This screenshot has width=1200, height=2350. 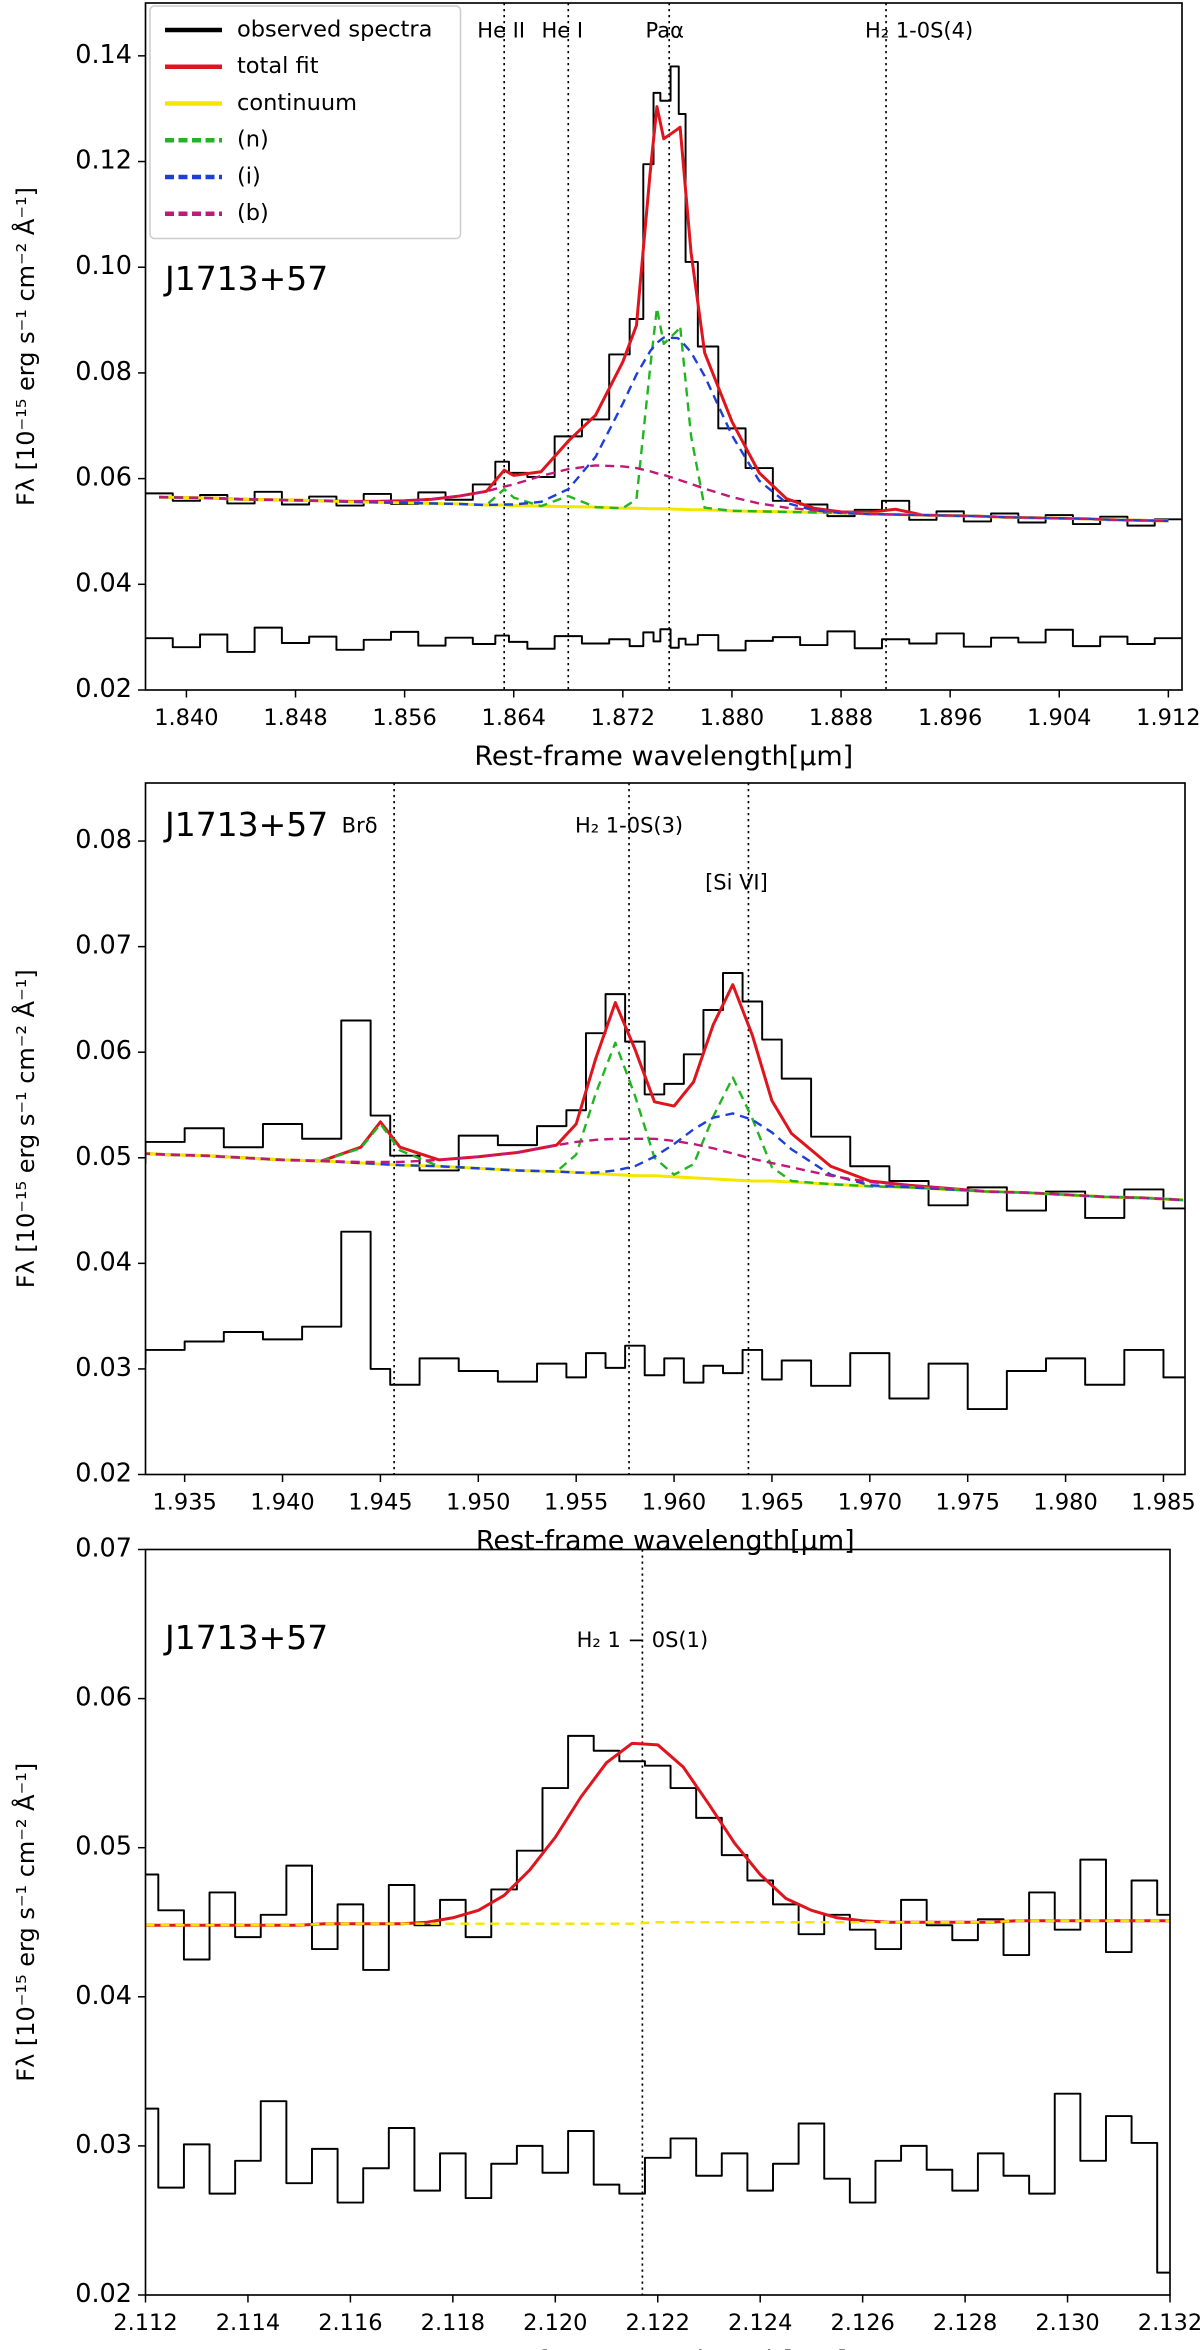 What do you see at coordinates (950, 718) in the screenshot?
I see `x-tick-label: 1.896` at bounding box center [950, 718].